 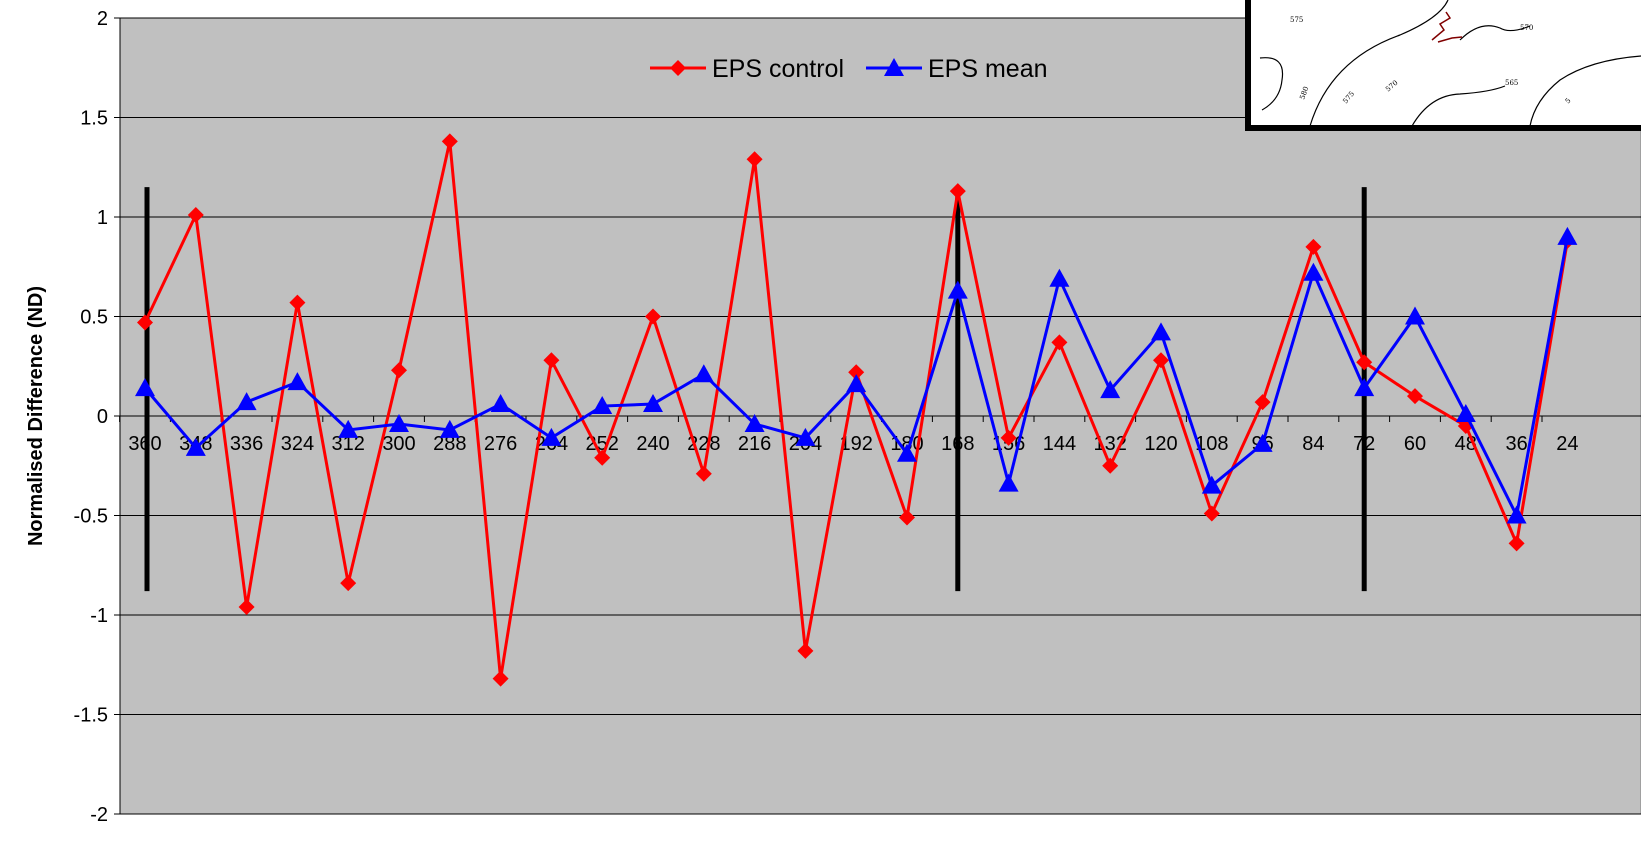 I want to click on x-tick-label: 24, so click(x=1567, y=444).